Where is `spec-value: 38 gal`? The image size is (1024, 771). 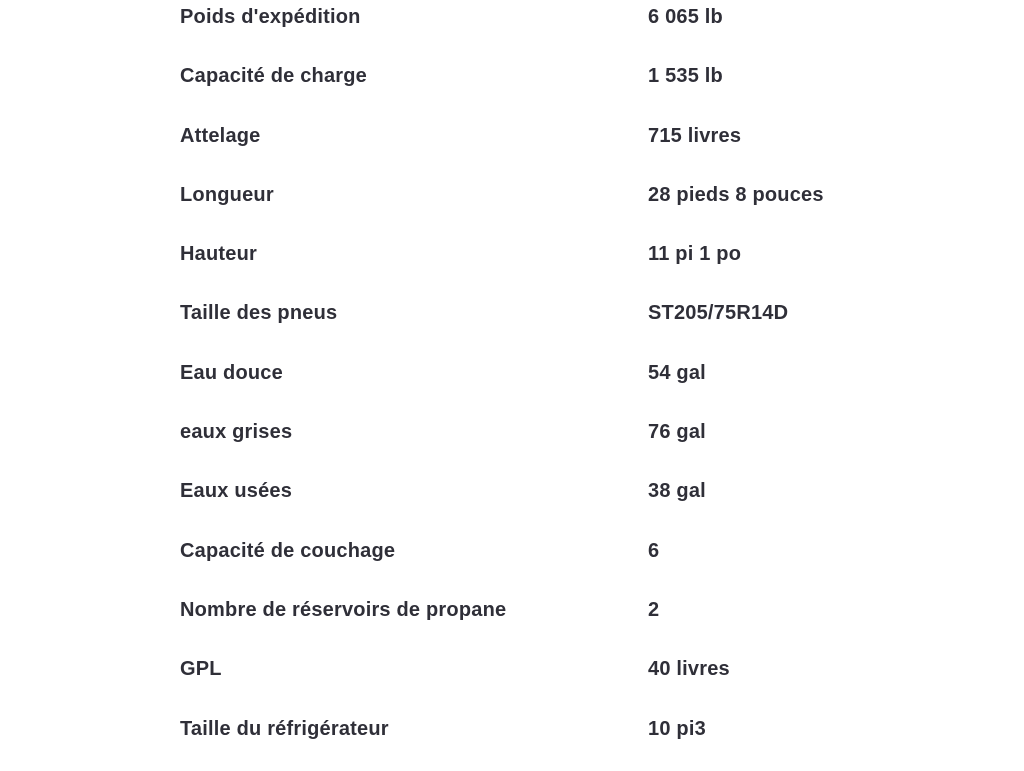
spec-value: 38 gal is located at coordinates (677, 491).